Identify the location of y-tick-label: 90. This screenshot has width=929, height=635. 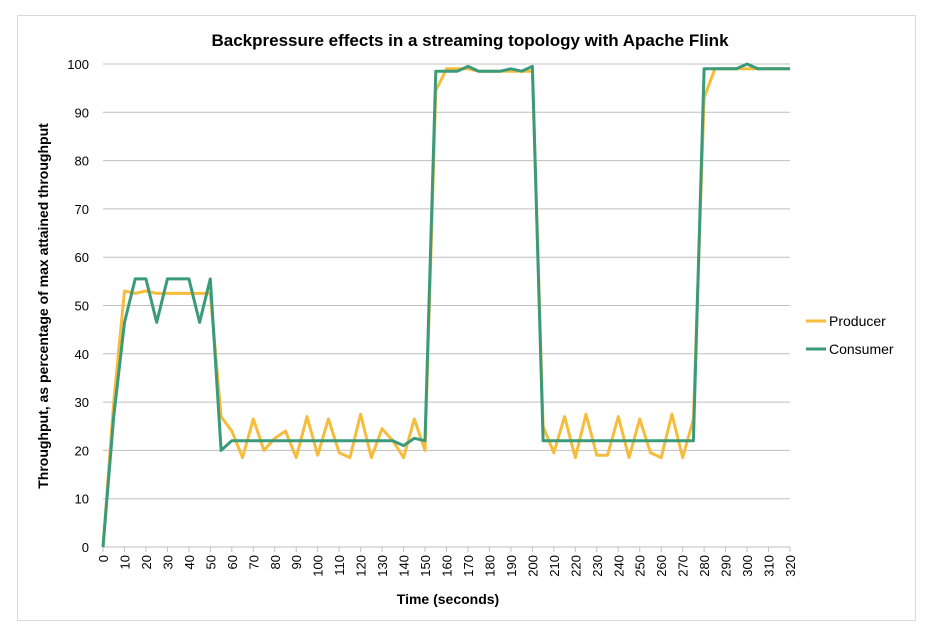
(82, 112).